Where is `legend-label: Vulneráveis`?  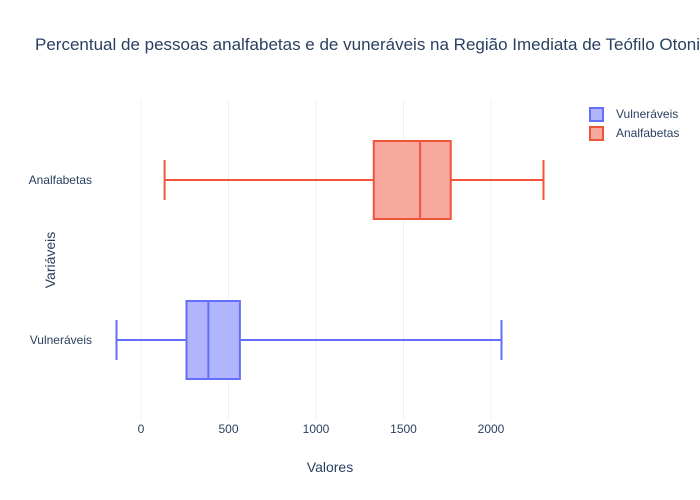
legend-label: Vulneráveis is located at coordinates (647, 114).